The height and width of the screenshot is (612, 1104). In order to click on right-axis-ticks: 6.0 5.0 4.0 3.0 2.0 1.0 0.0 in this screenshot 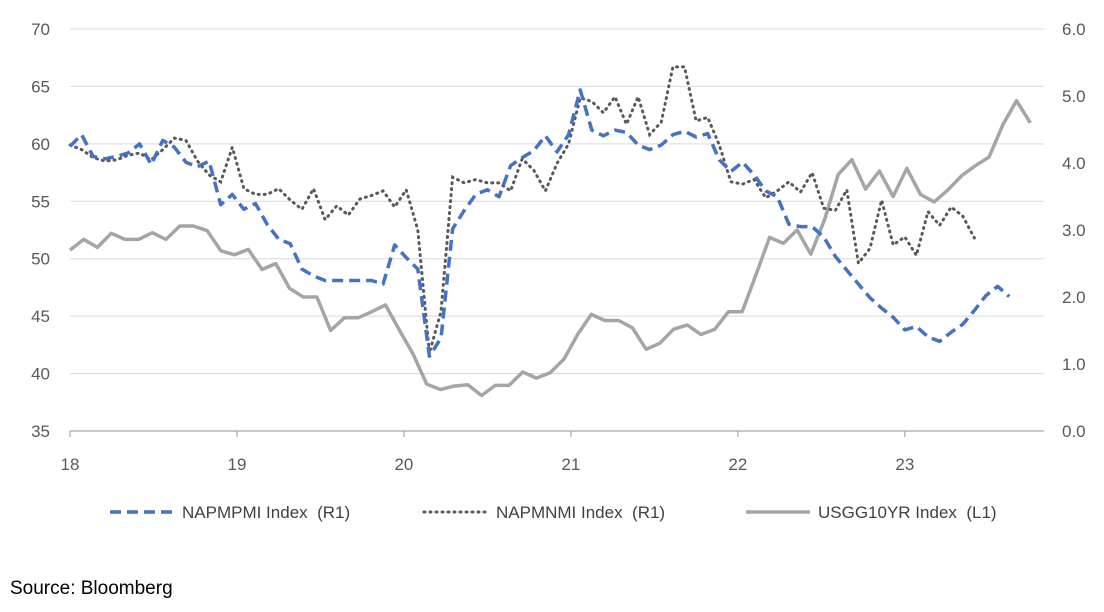, I will do `click(1074, 230)`.